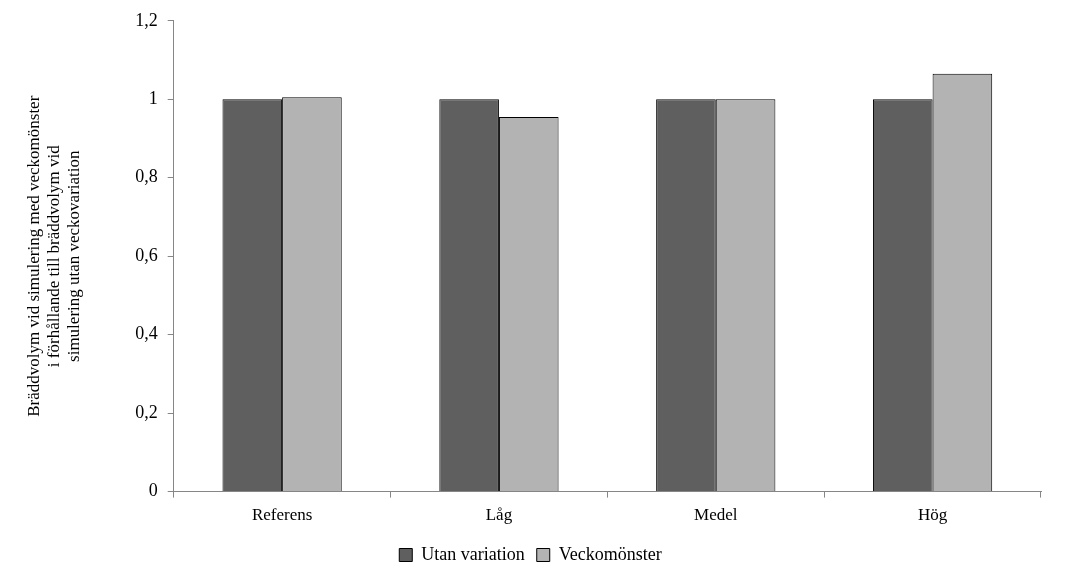 Image resolution: width=1086 pixels, height=584 pixels. Describe the element at coordinates (499, 515) in the screenshot. I see `x-tick-label: Låg` at that location.